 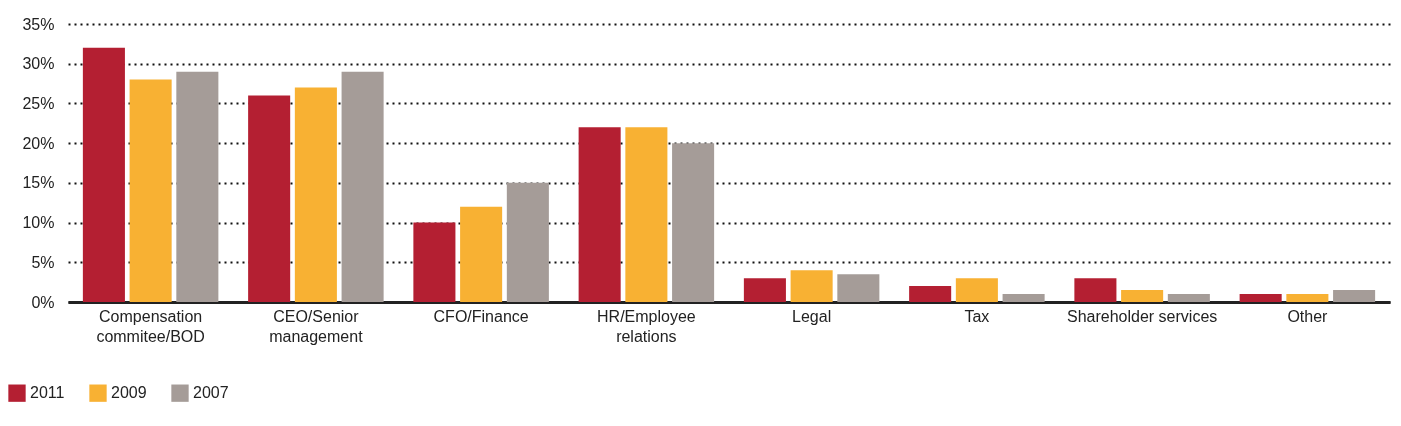 I want to click on legend-label: 2011, so click(x=47, y=393).